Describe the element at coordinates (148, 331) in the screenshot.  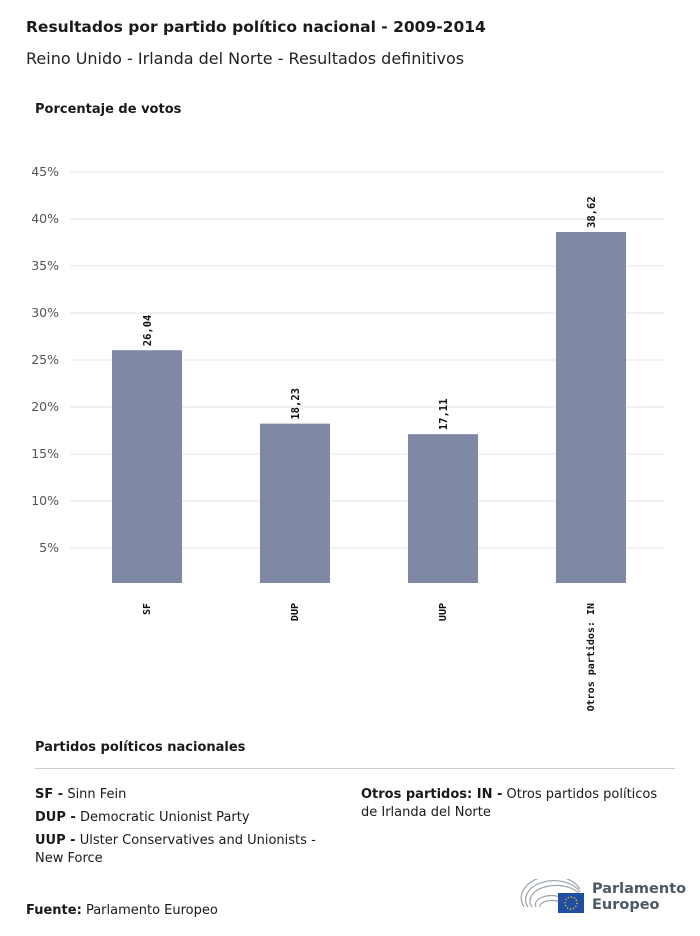
I see `data-label: 26,04` at that location.